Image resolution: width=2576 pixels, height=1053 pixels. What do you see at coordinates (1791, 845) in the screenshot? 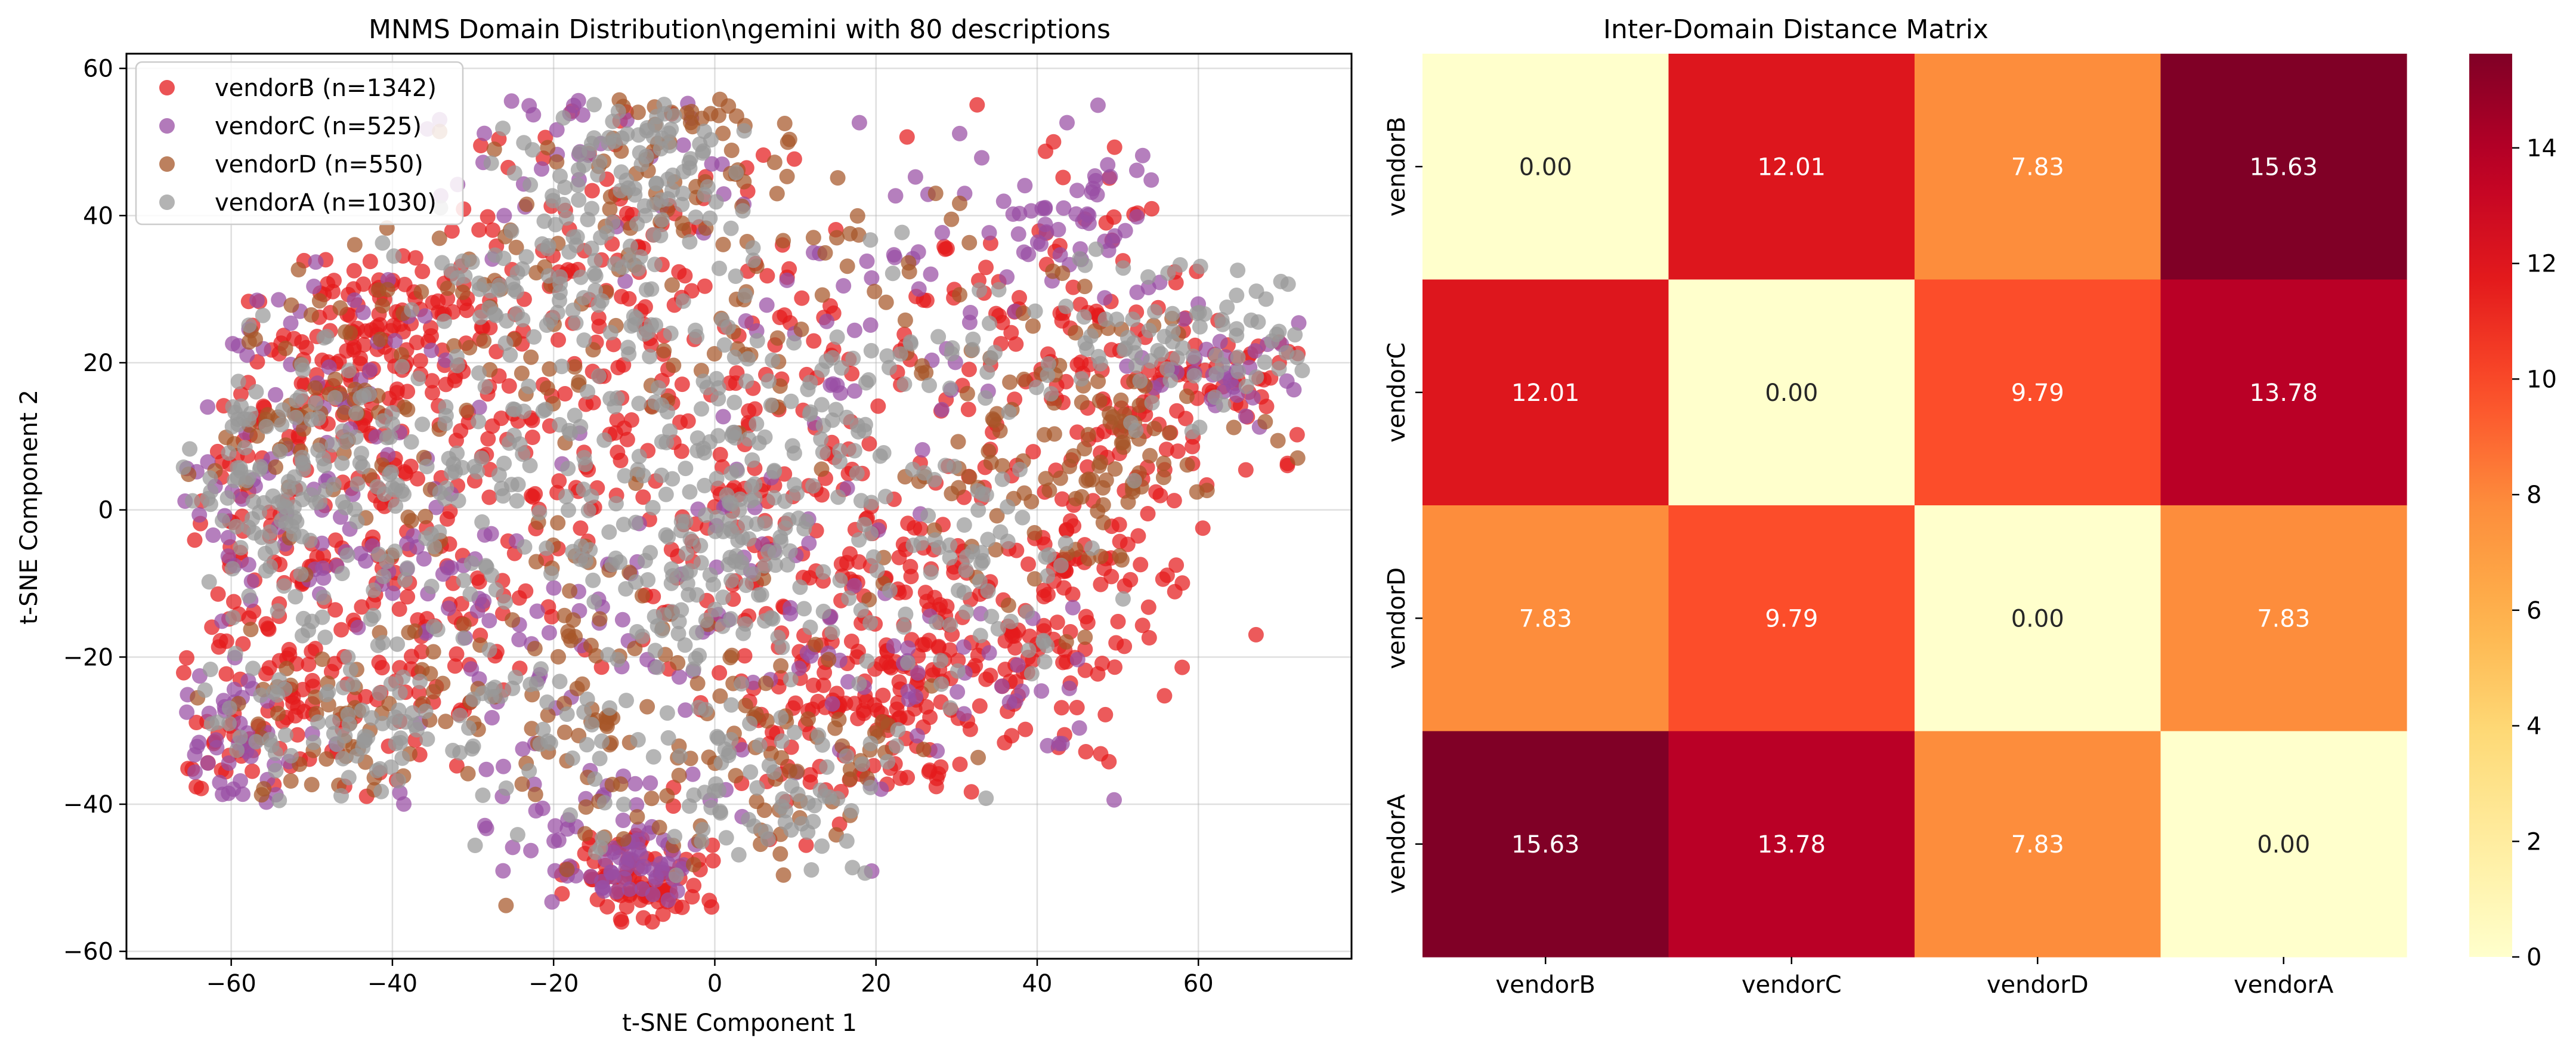
I see `heatmap-value-label: 13.78` at bounding box center [1791, 845].